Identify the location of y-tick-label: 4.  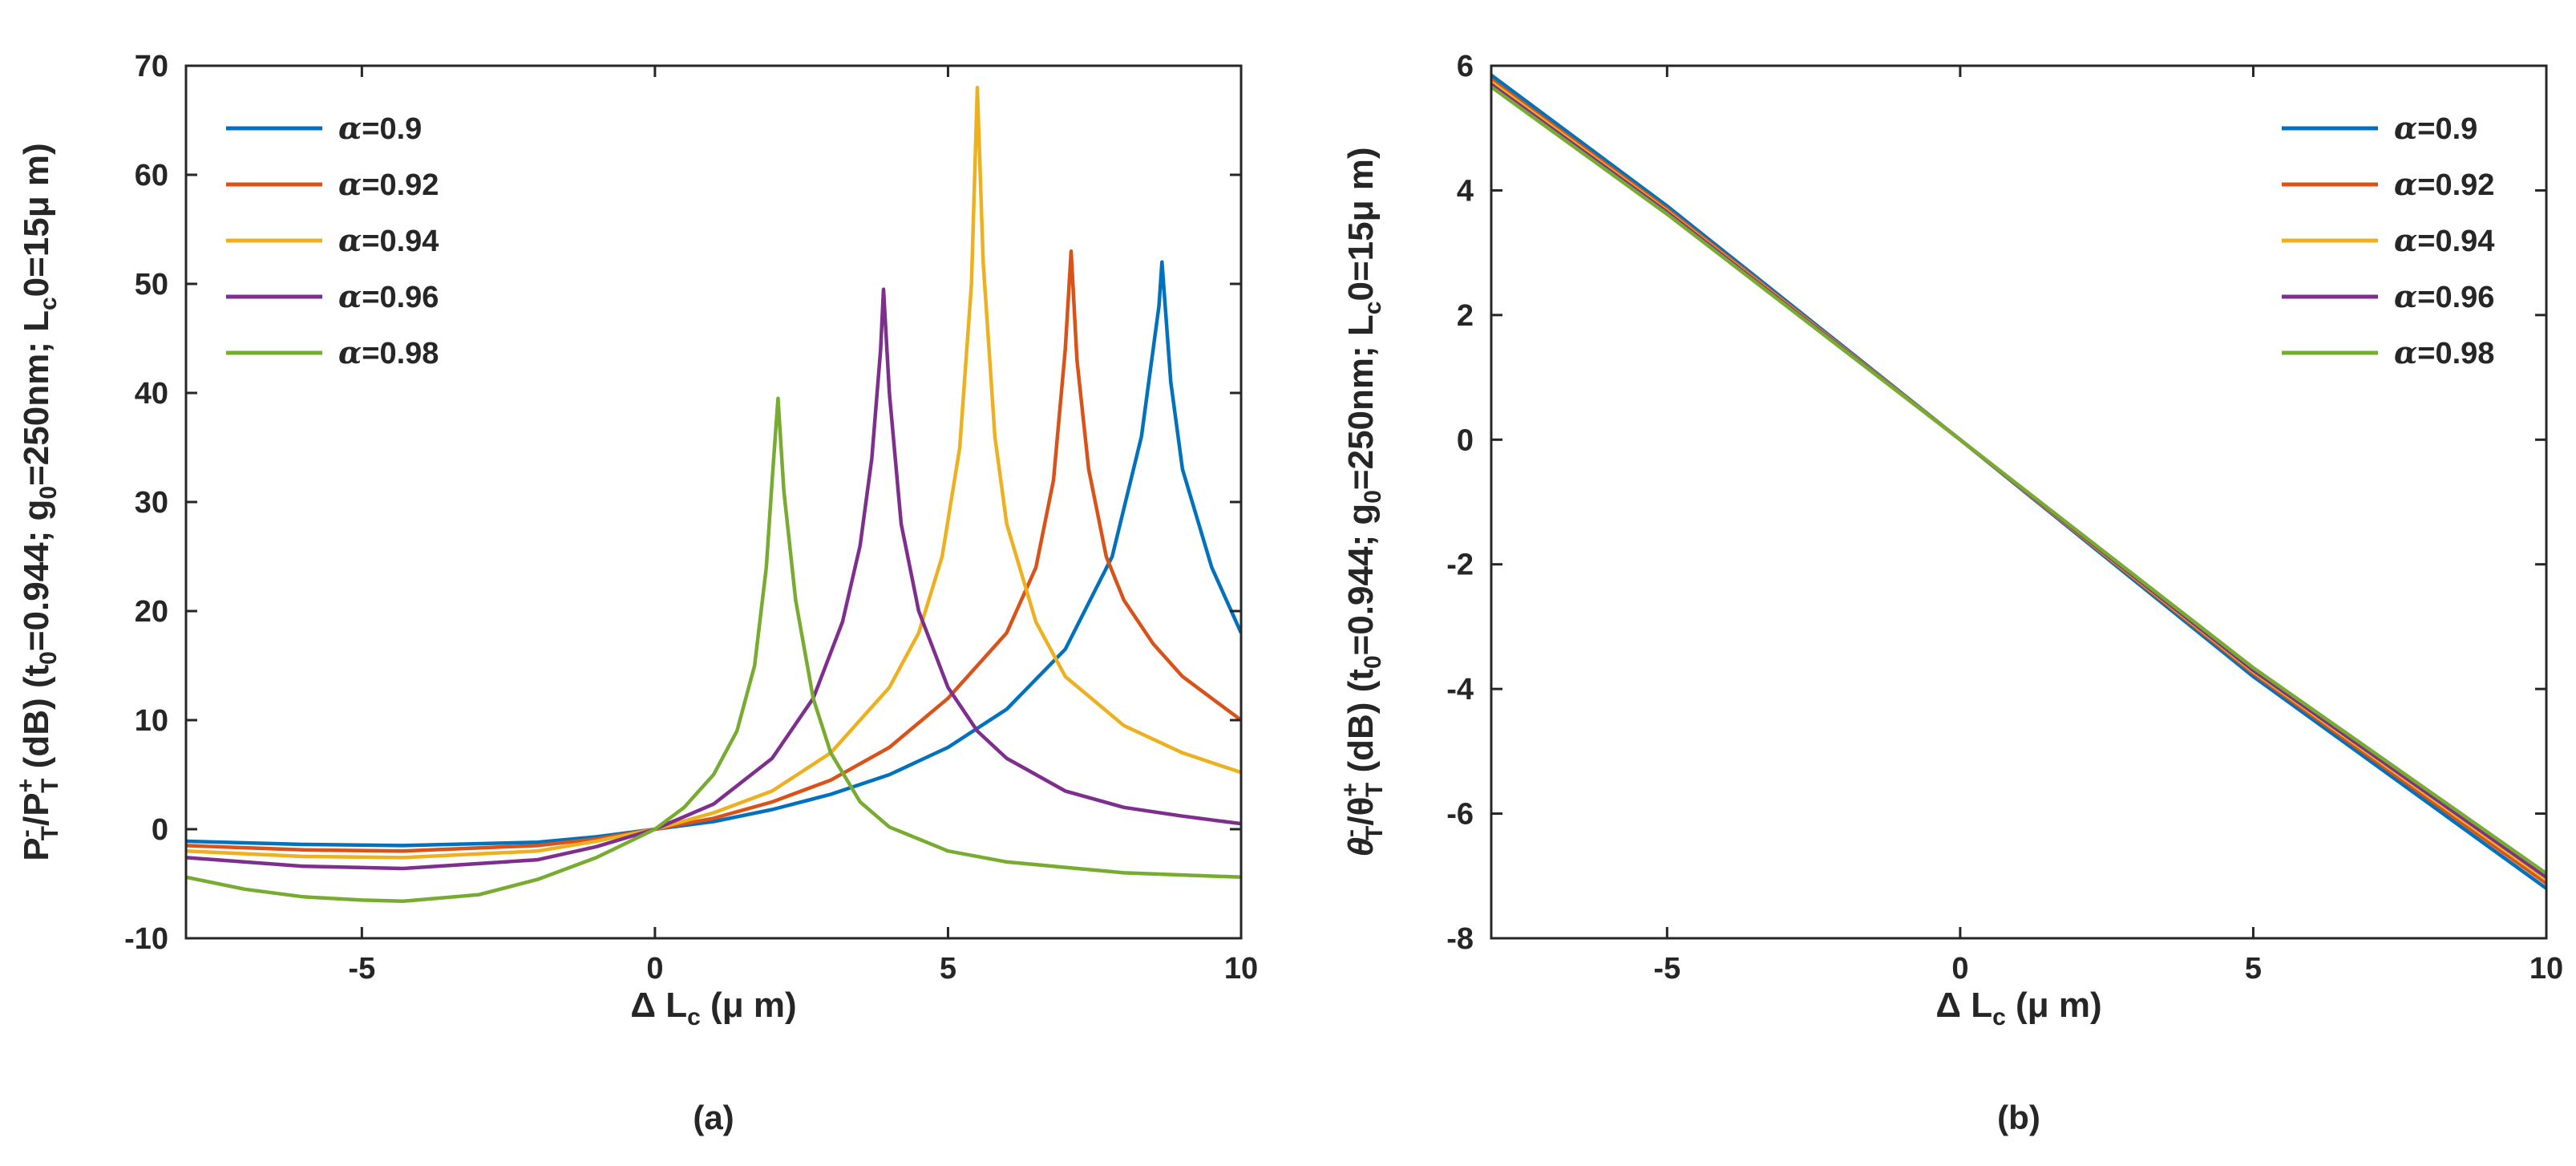
(1465, 191).